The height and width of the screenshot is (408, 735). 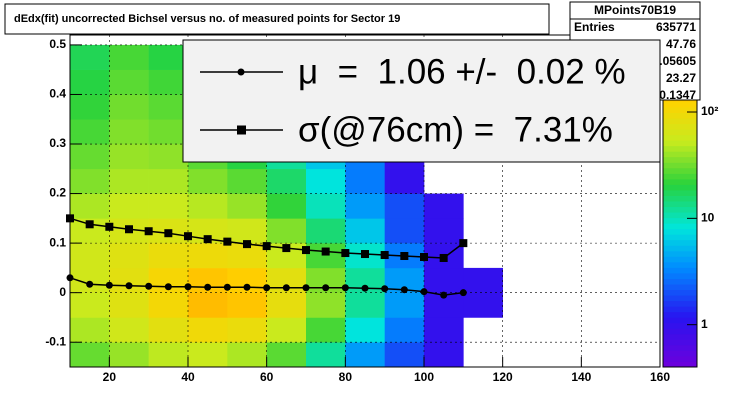 What do you see at coordinates (677, 95) in the screenshot?
I see `stats-value: 0.1347` at bounding box center [677, 95].